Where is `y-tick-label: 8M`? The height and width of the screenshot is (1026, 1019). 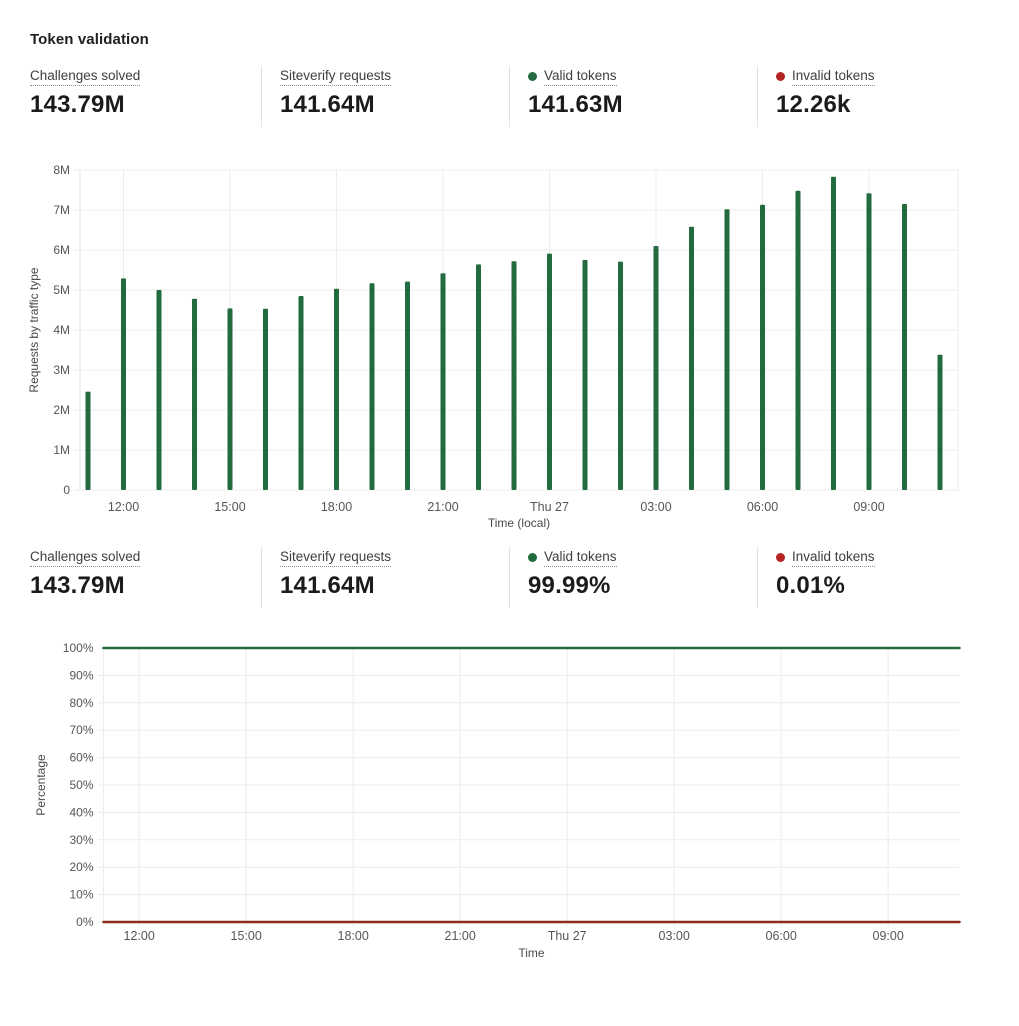 y-tick-label: 8M is located at coordinates (61, 170).